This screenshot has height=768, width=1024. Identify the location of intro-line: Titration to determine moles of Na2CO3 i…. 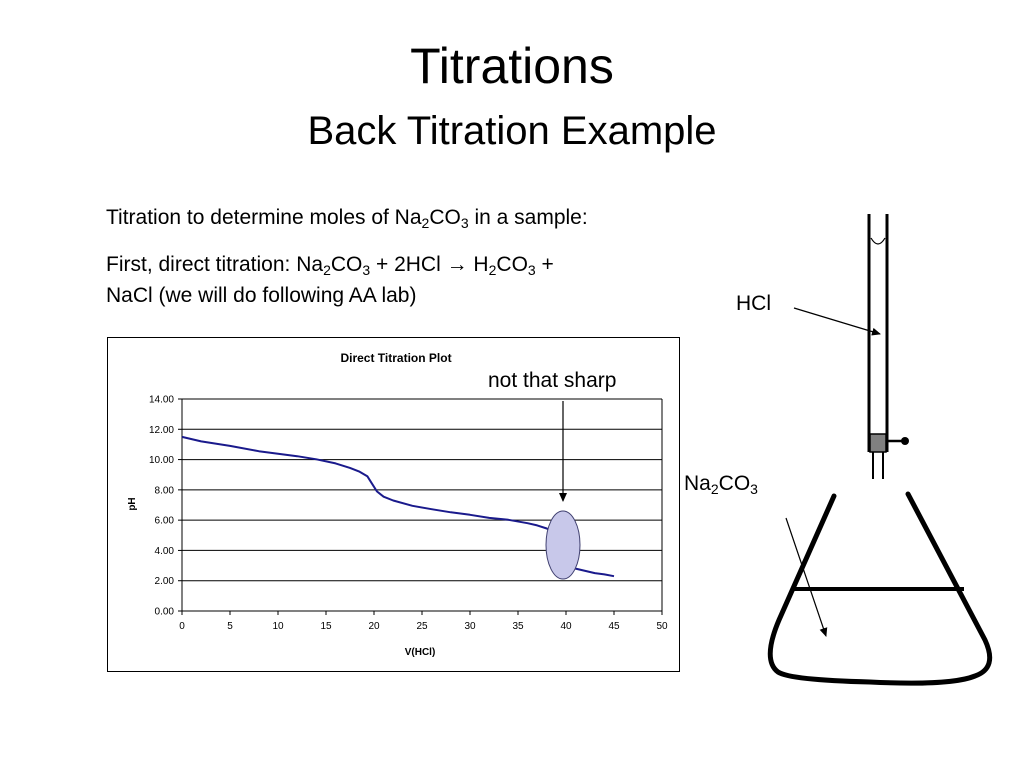
(347, 218).